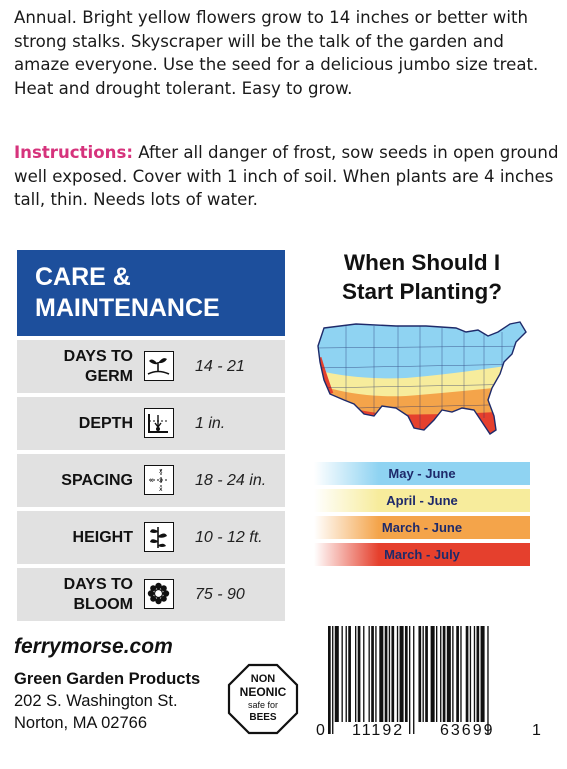 The height and width of the screenshot is (769, 567). Describe the element at coordinates (220, 366) in the screenshot. I see `care-row-value: 14 - 21` at that location.